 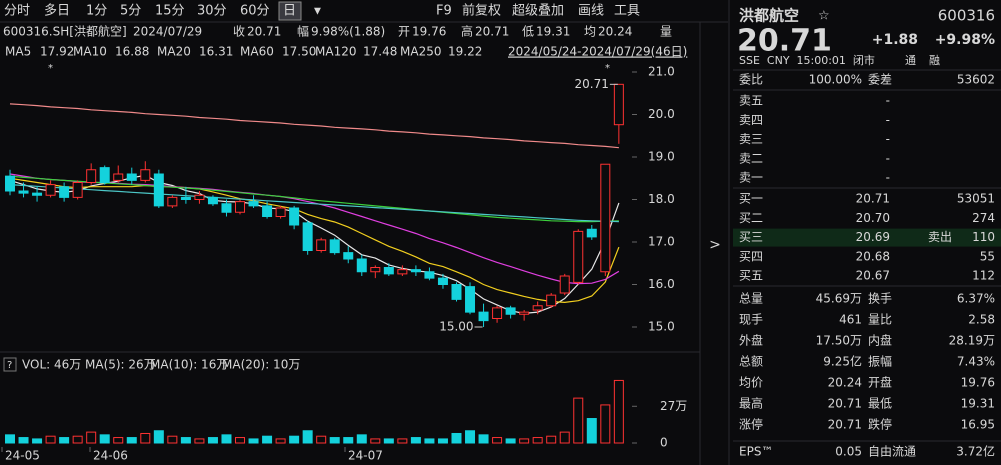 I want to click on ma-value: 17.48, so click(x=380, y=52).